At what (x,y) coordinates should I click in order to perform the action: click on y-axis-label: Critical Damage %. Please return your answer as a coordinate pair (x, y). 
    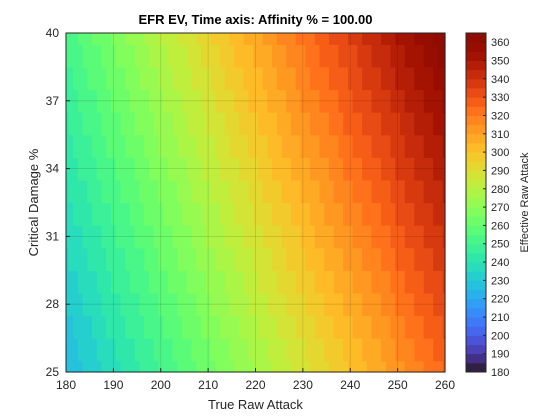
    Looking at the image, I should click on (33, 202).